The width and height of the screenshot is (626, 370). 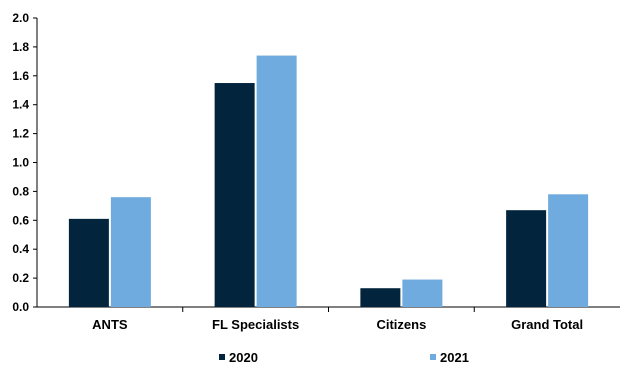 I want to click on y-tick-label: 1.6, so click(x=20, y=76).